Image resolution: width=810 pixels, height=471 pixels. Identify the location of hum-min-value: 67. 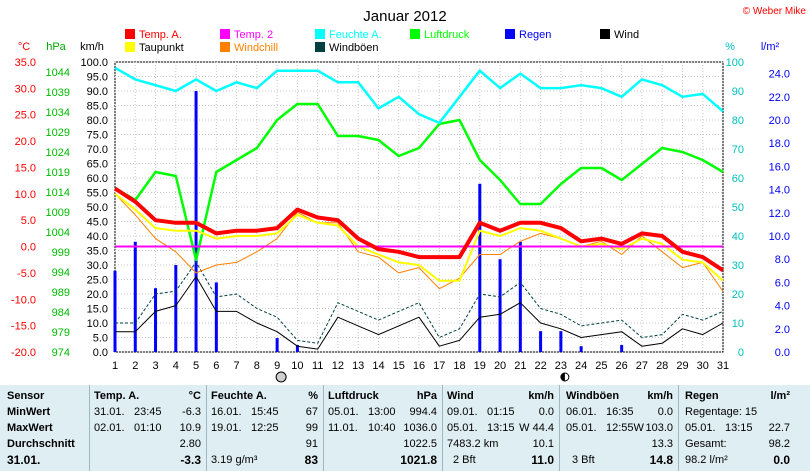
(311, 412).